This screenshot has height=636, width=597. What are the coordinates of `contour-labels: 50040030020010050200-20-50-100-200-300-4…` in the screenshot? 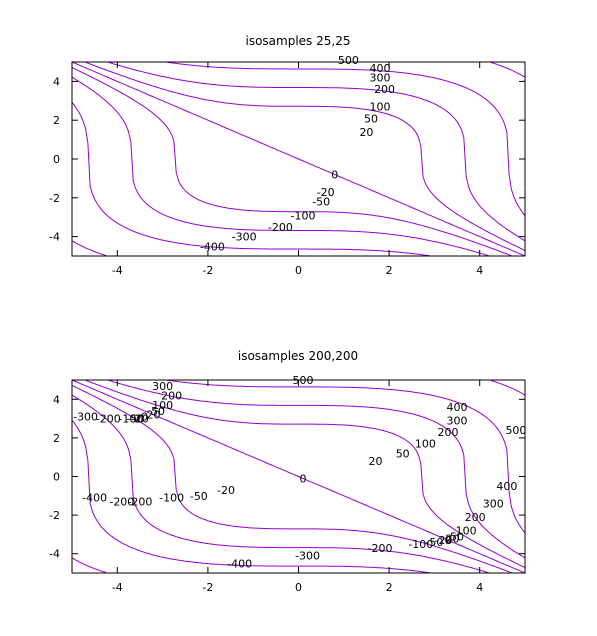 It's located at (297, 153).